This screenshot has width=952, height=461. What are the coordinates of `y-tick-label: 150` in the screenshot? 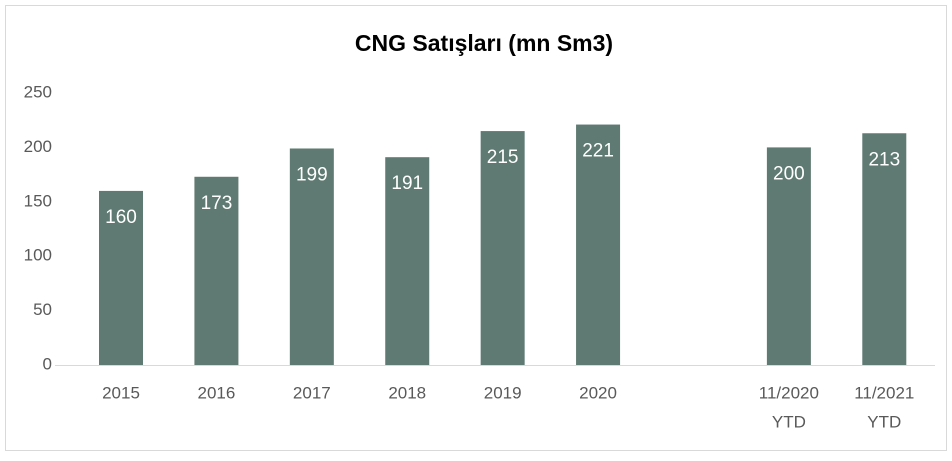 It's located at (38, 200).